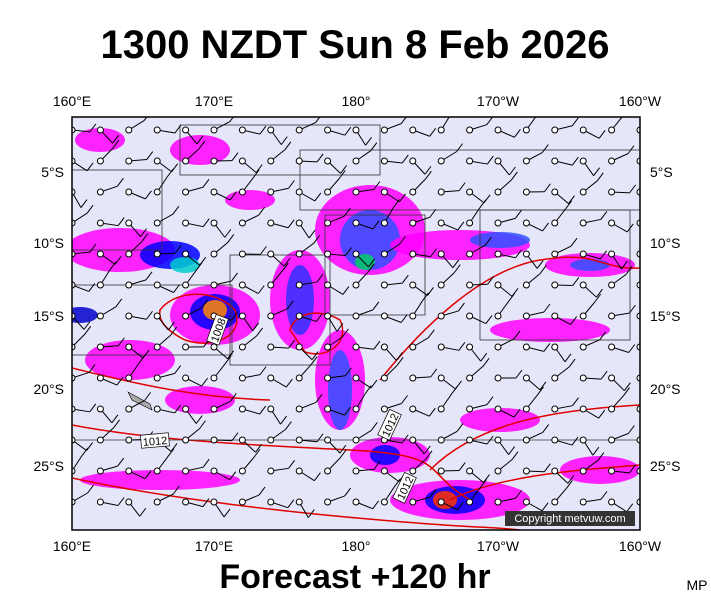 This screenshot has height=600, width=711. What do you see at coordinates (569, 519) in the screenshot?
I see `copyright: Copyright metvuw.com` at bounding box center [569, 519].